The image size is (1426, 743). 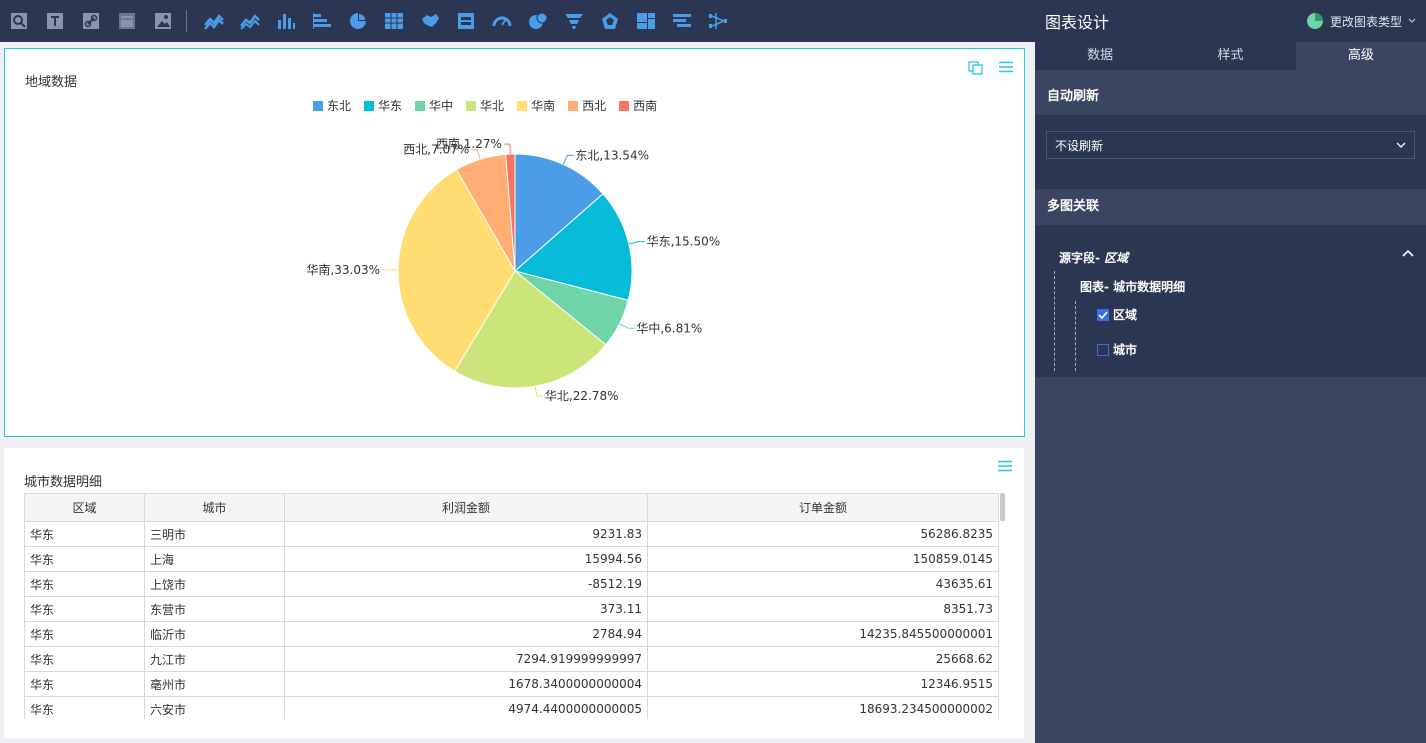 What do you see at coordinates (538, 21) in the screenshot?
I see `bubble-icon` at bounding box center [538, 21].